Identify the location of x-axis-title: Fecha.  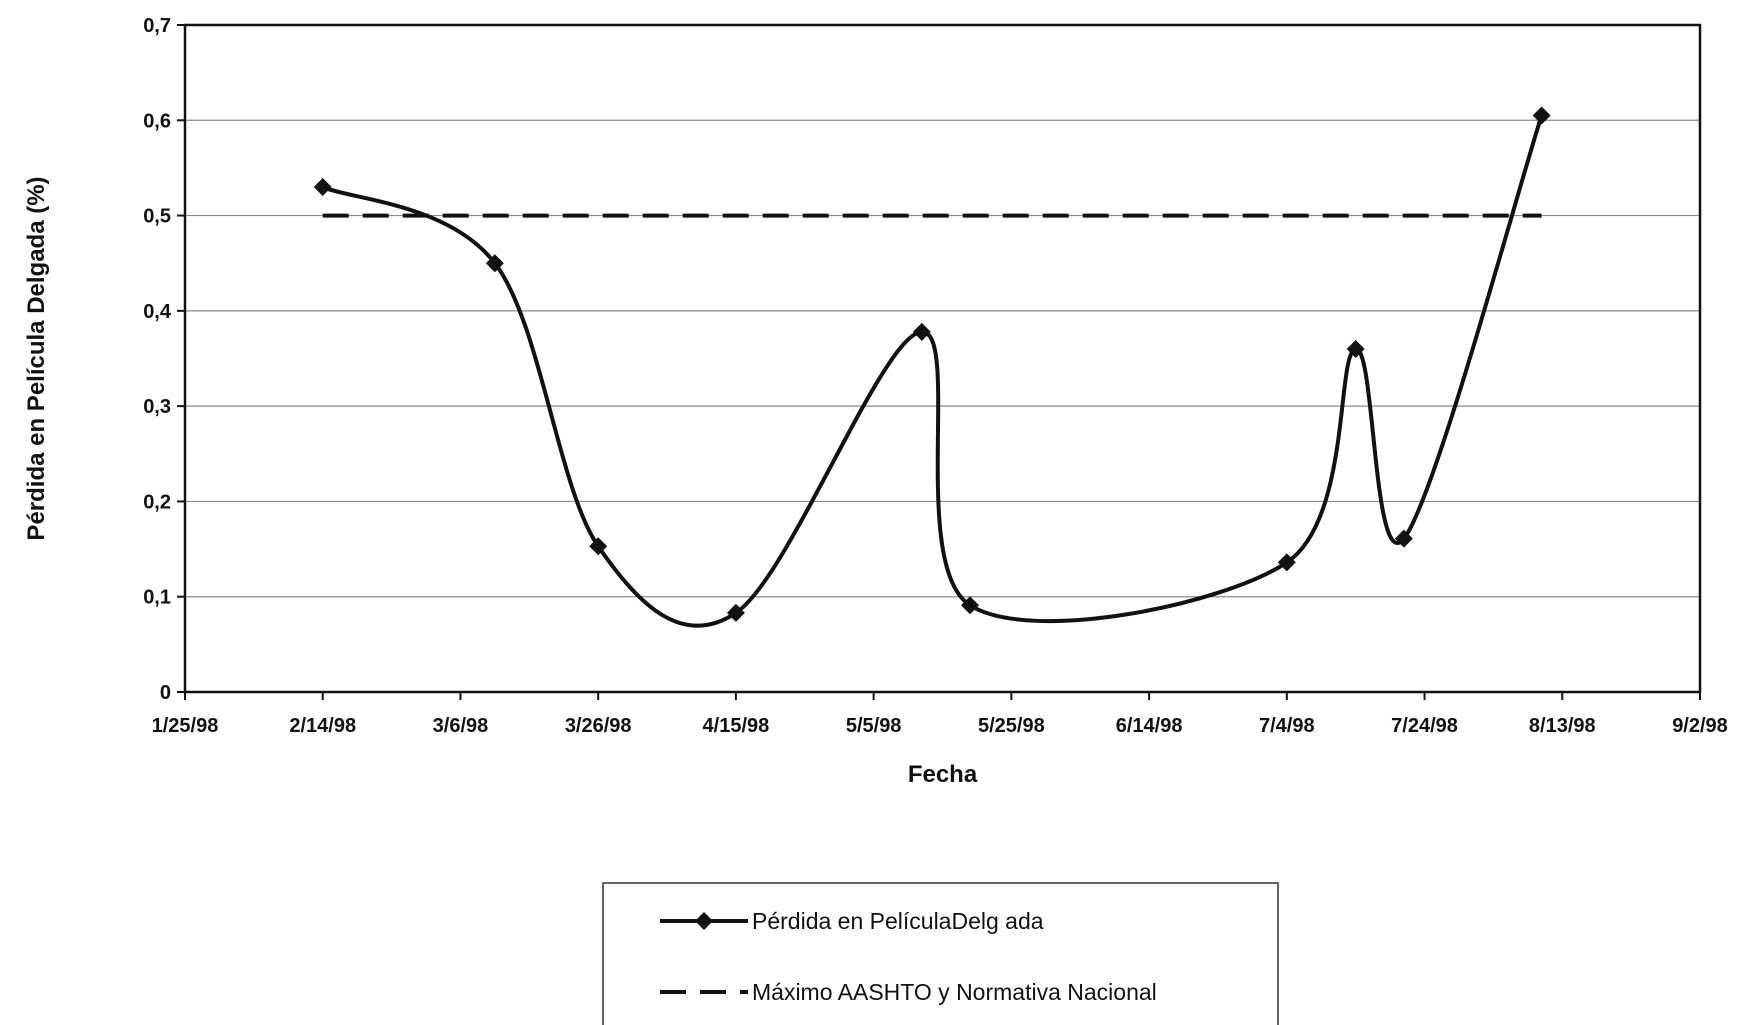
(943, 774).